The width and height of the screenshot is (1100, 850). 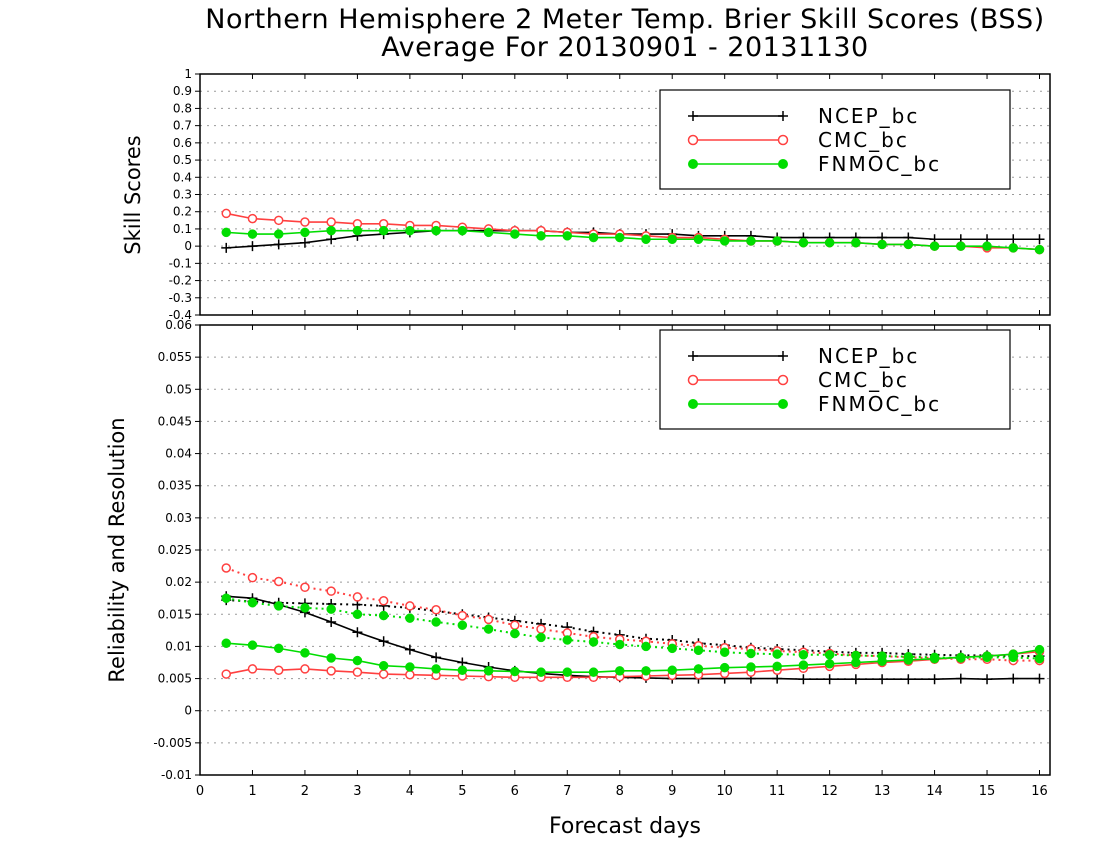 What do you see at coordinates (188, 246) in the screenshot?
I see `y-tick-label: 0` at bounding box center [188, 246].